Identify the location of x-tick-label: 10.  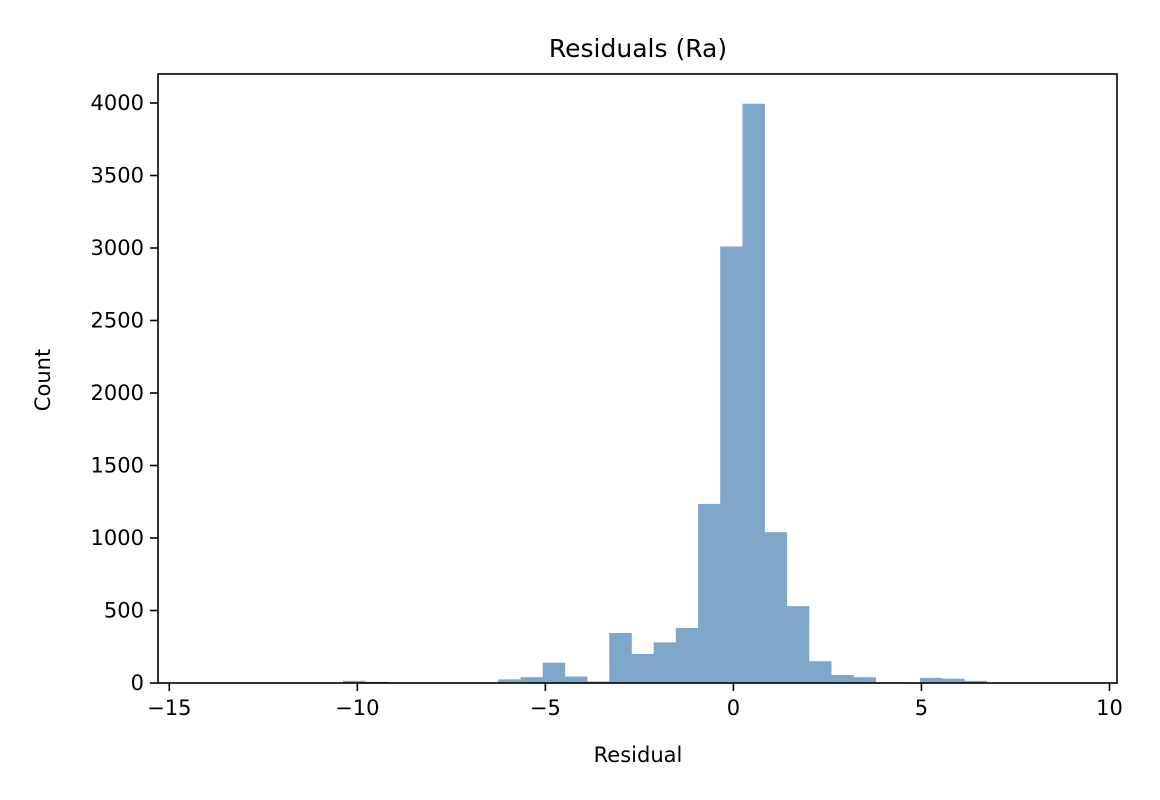
(1109, 708).